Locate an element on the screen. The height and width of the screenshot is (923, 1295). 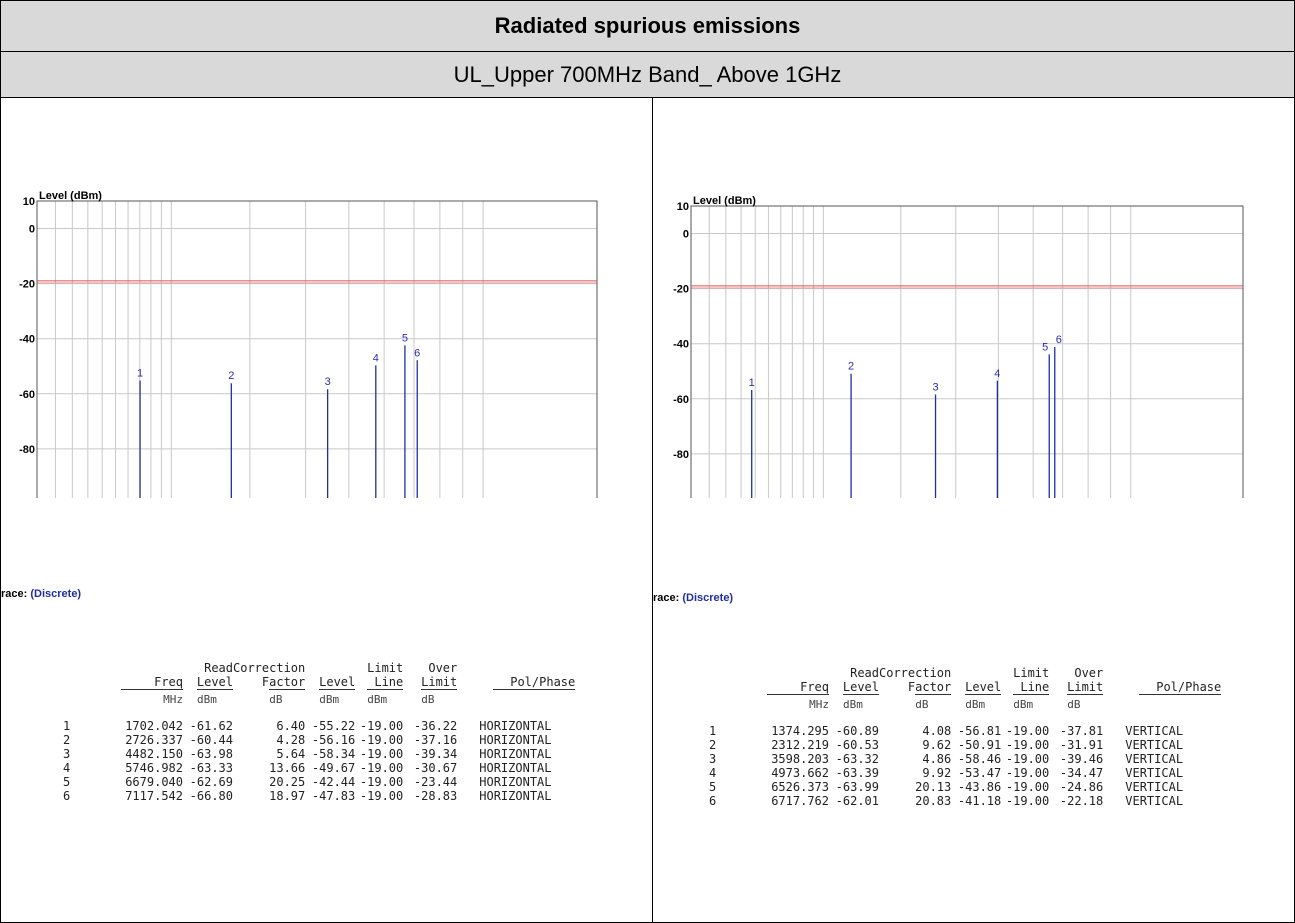
y-tick-label: 10 is located at coordinates (29, 202).